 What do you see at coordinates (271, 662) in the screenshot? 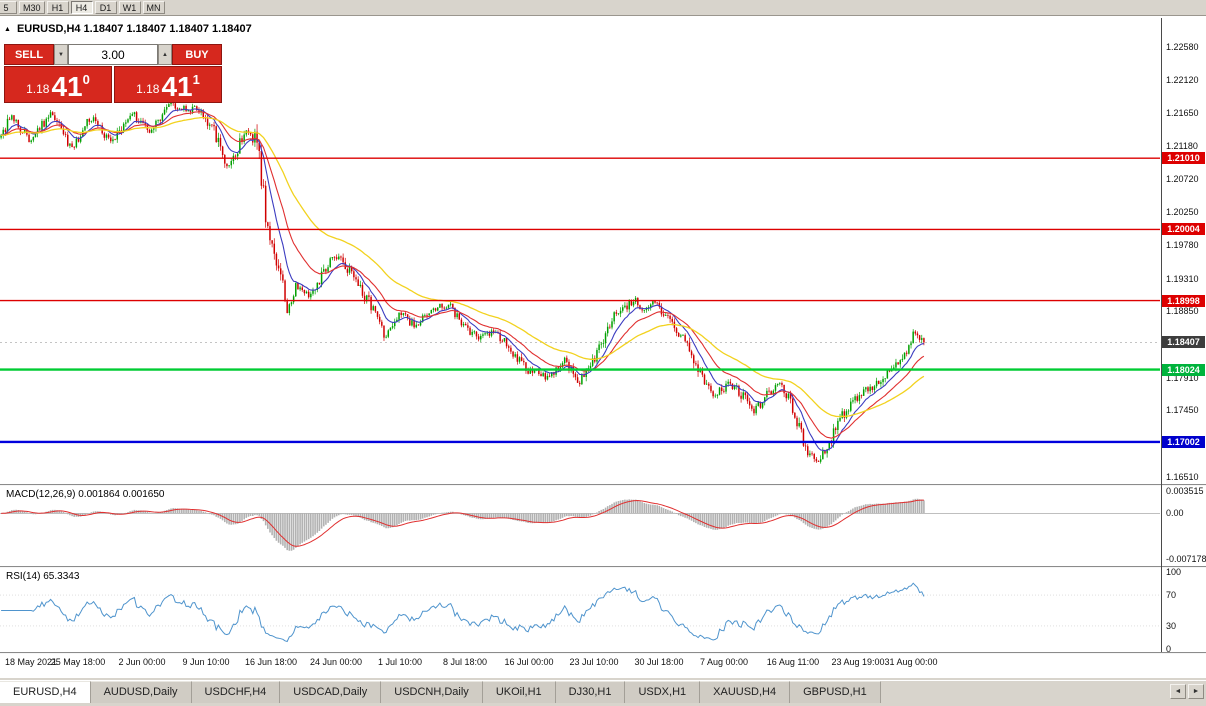
I see `time-axis-label: 16 Jun 18:00` at bounding box center [271, 662].